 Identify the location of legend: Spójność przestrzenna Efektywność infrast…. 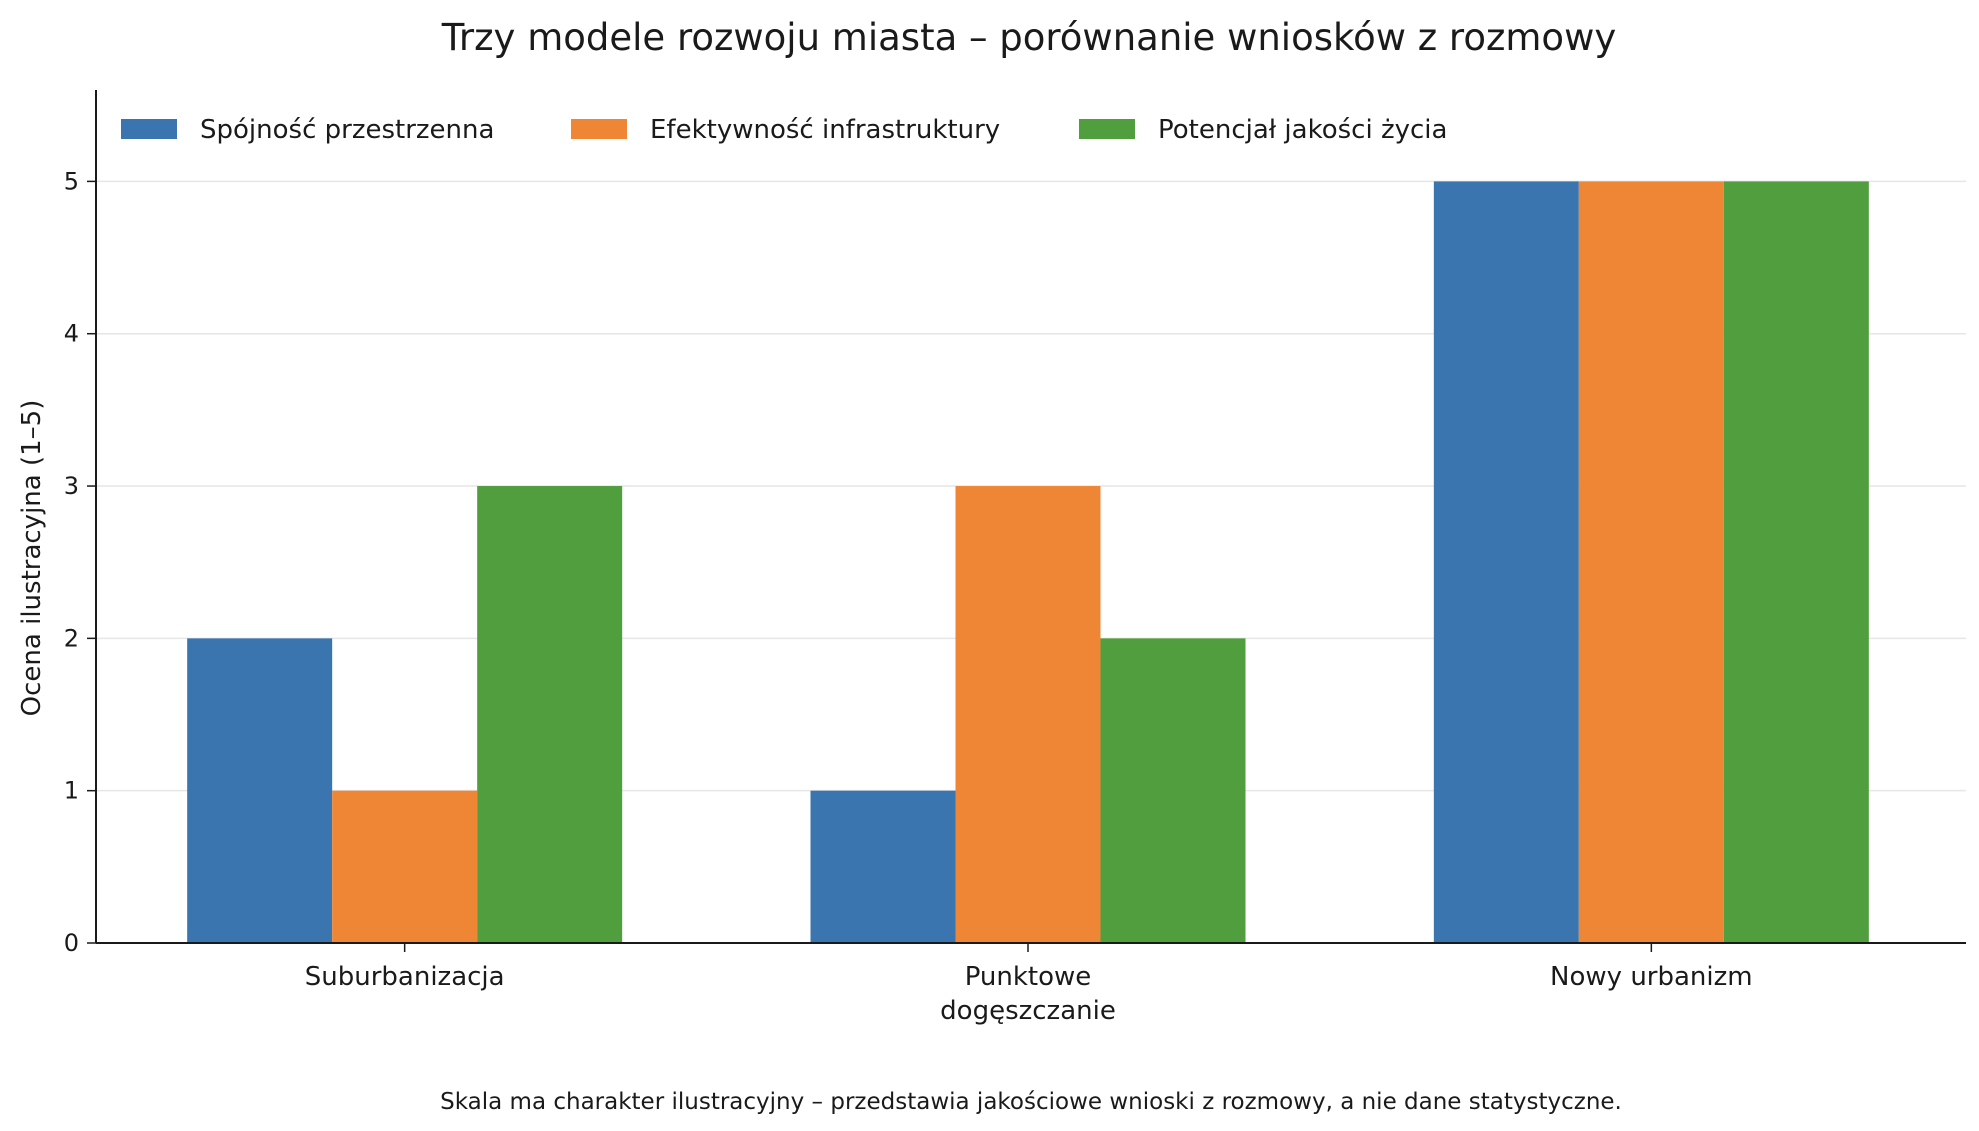
(784, 130).